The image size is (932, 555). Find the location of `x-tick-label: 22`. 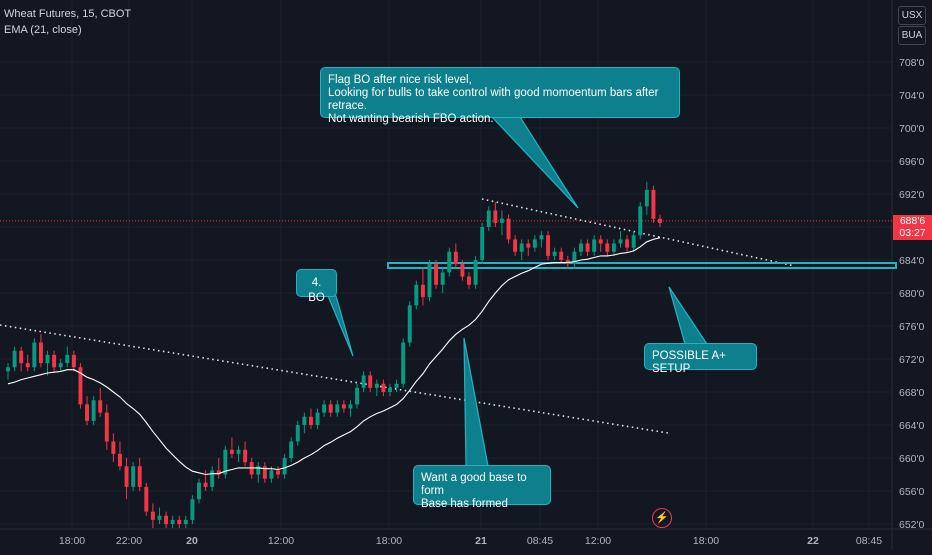

x-tick-label: 22 is located at coordinates (813, 541).